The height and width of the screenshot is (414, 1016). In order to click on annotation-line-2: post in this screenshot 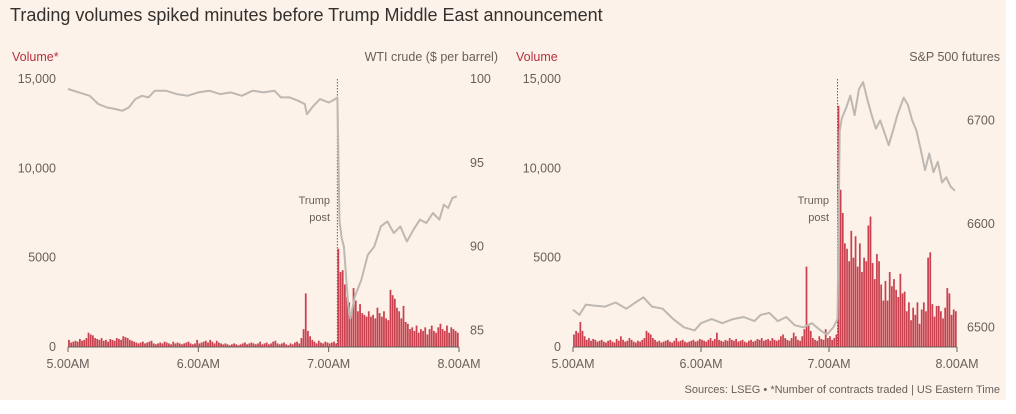, I will do `click(319, 218)`.